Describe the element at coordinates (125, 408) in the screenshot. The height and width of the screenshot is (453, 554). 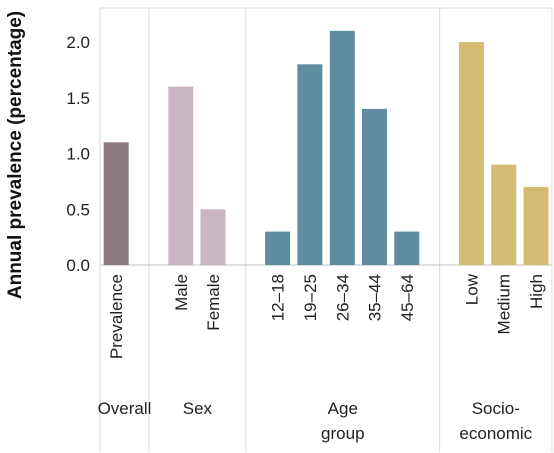
I see `group-label: Overall` at that location.